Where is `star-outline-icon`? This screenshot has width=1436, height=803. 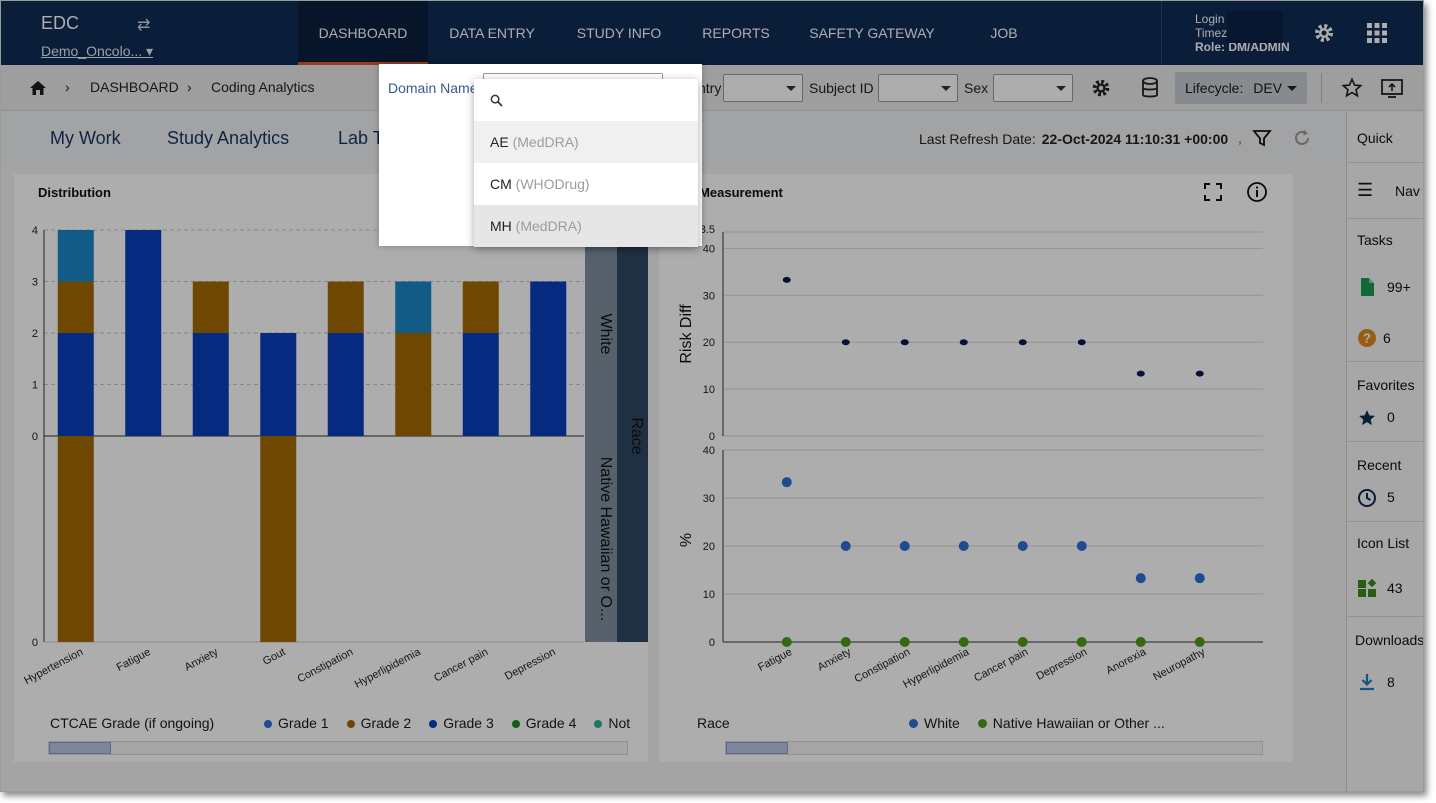 star-outline-icon is located at coordinates (1352, 88).